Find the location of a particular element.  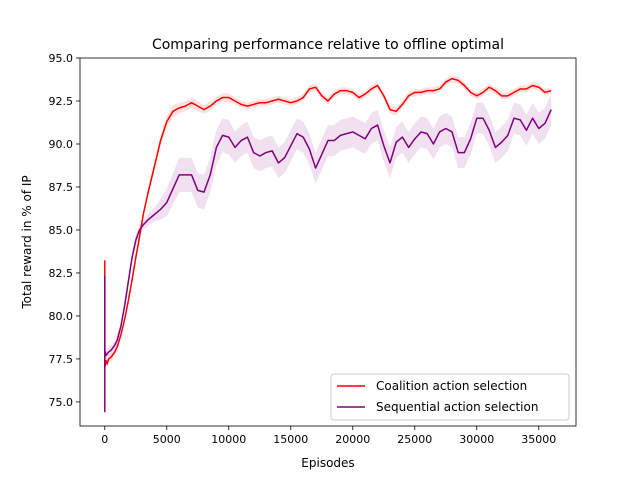

x-tick-label: 10000 is located at coordinates (228, 439).